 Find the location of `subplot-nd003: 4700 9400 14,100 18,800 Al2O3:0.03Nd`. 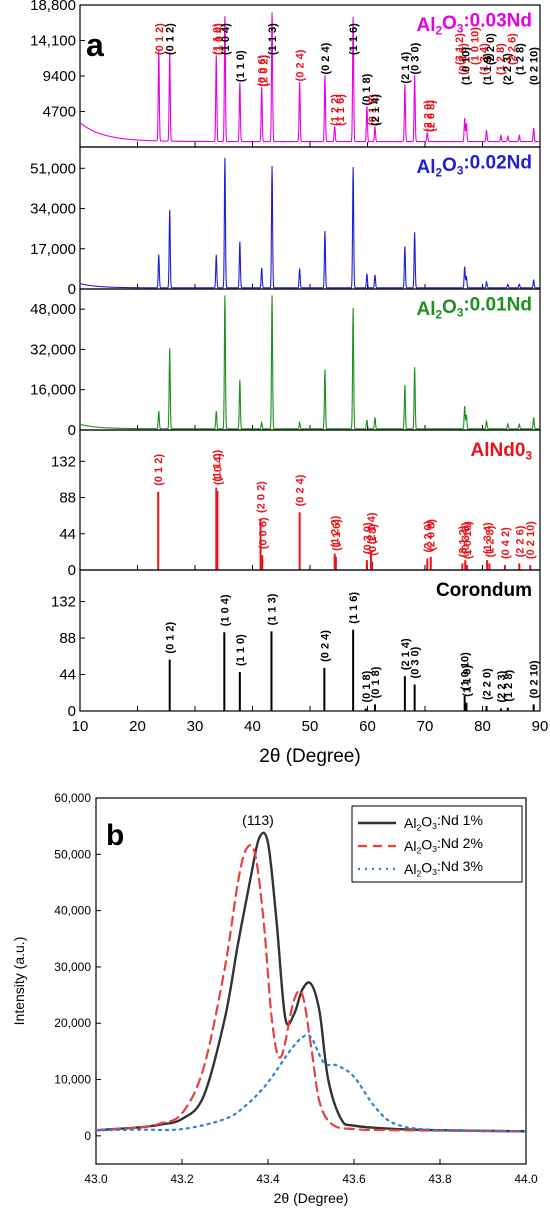

subplot-nd003: 4700 9400 14,100 18,800 Al2O3:0.03Nd is located at coordinates (285, 74).